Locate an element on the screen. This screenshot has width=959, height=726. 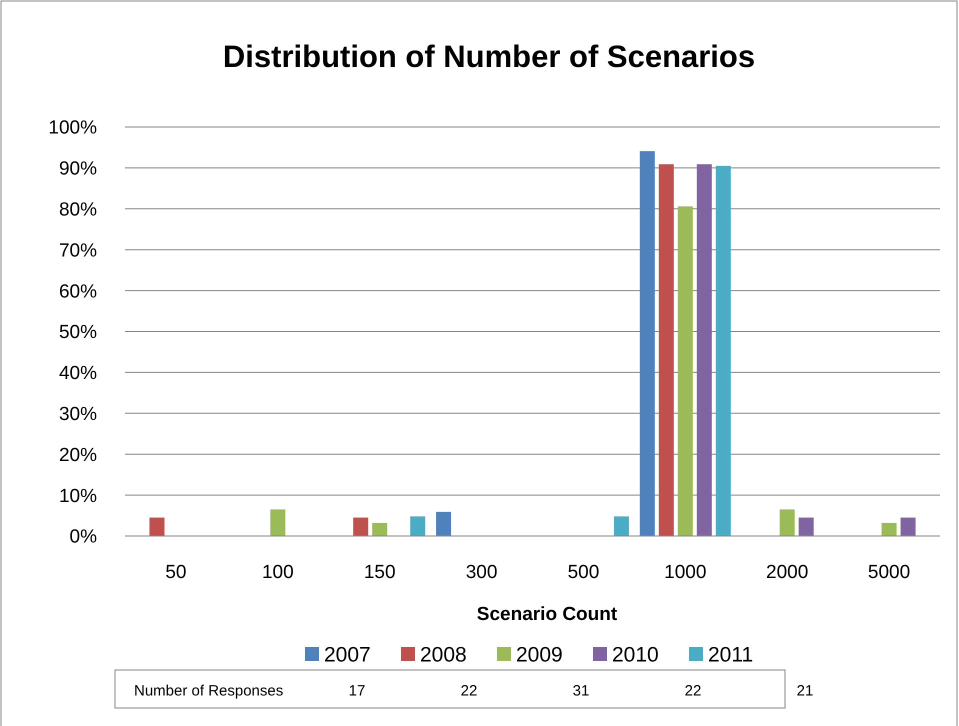
x-tick-label: 500 is located at coordinates (584, 572).